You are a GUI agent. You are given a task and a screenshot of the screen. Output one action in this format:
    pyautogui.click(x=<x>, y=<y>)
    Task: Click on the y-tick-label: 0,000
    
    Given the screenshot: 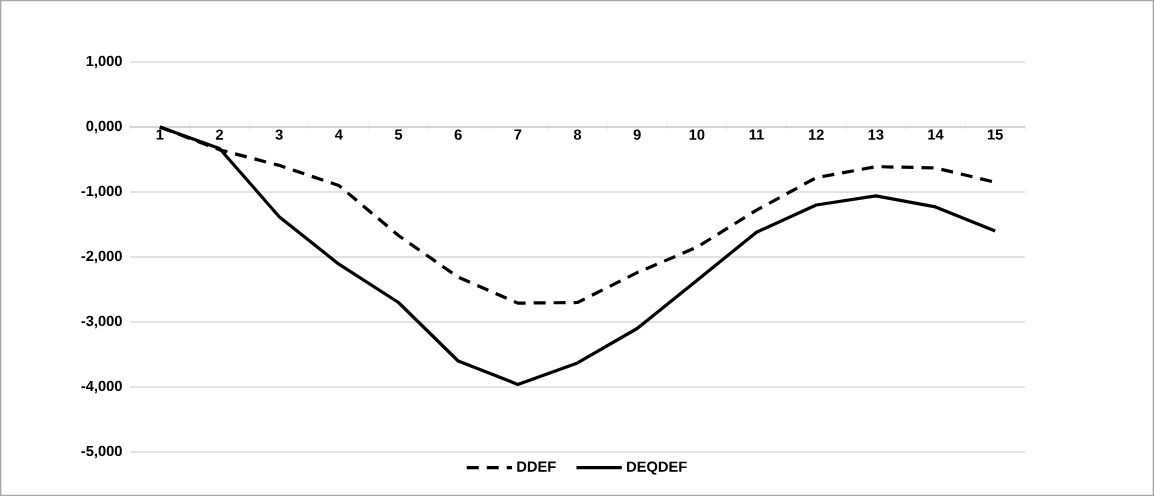 What is the action you would take?
    pyautogui.click(x=104, y=127)
    